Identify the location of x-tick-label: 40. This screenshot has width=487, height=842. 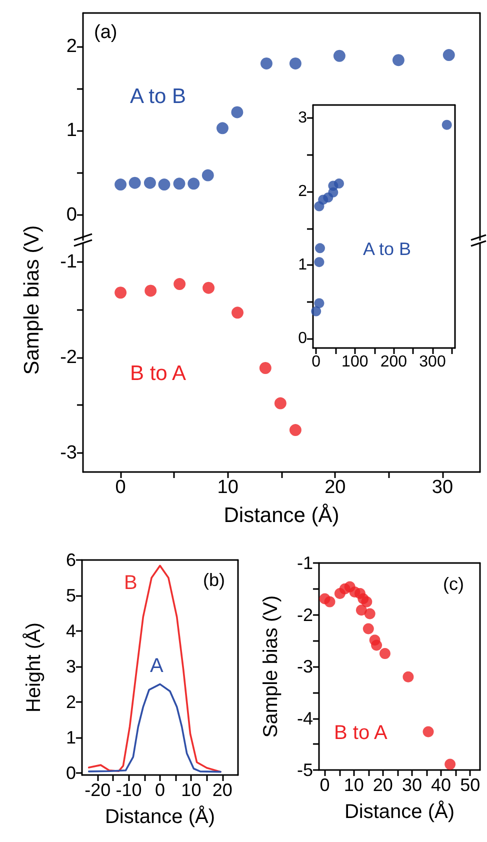
(441, 785).